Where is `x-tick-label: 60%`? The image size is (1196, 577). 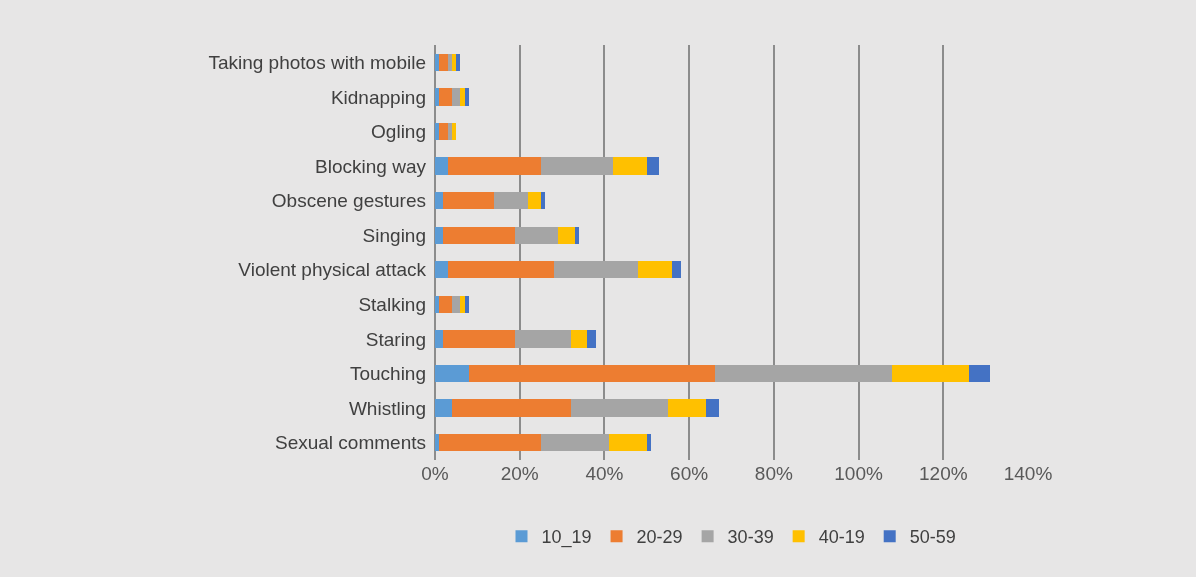 x-tick-label: 60% is located at coordinates (689, 473).